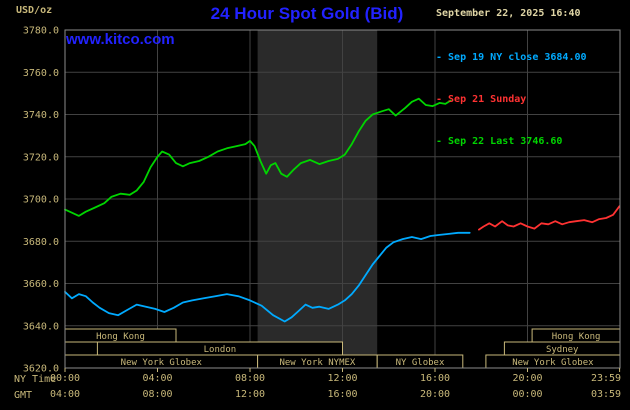  I want to click on x-tick-label-gmt: 03:59, so click(606, 394).